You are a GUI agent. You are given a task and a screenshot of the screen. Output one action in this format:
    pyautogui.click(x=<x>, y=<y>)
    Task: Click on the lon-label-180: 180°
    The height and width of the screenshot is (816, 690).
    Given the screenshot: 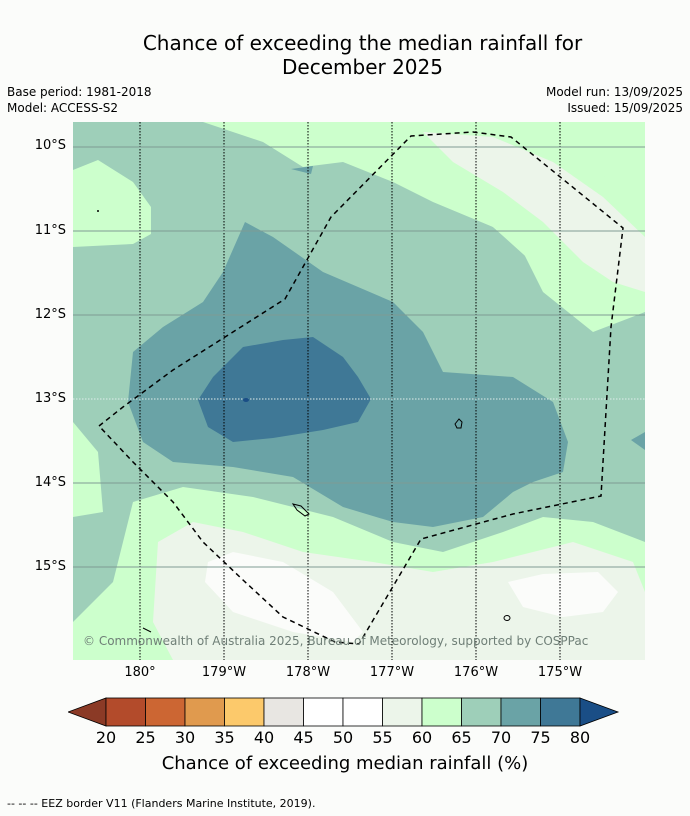 What is the action you would take?
    pyautogui.click(x=140, y=672)
    